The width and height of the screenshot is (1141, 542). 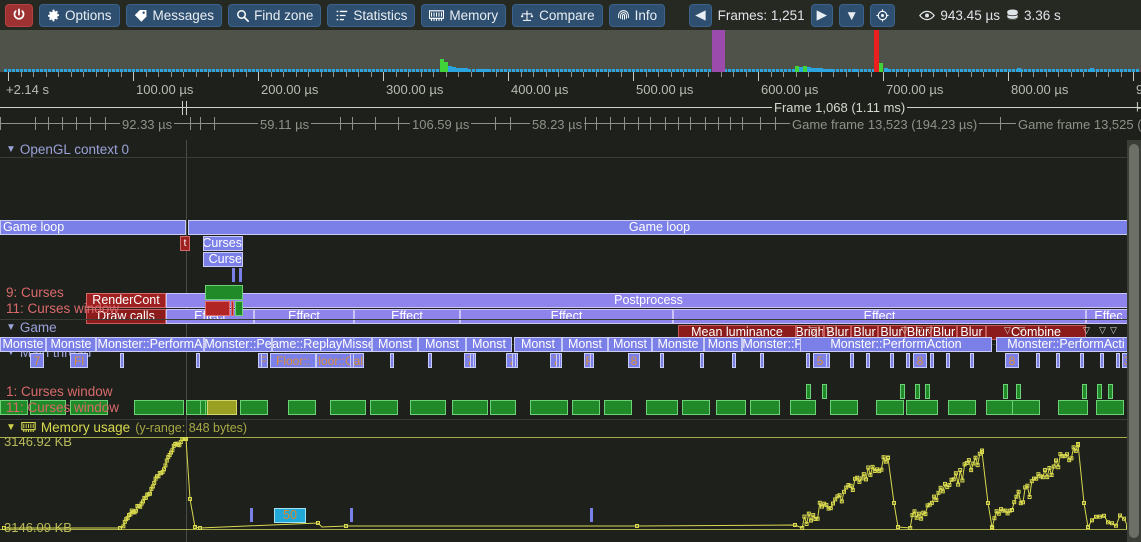 I want to click on zone-monster: Monster::Pe, so click(x=238, y=344).